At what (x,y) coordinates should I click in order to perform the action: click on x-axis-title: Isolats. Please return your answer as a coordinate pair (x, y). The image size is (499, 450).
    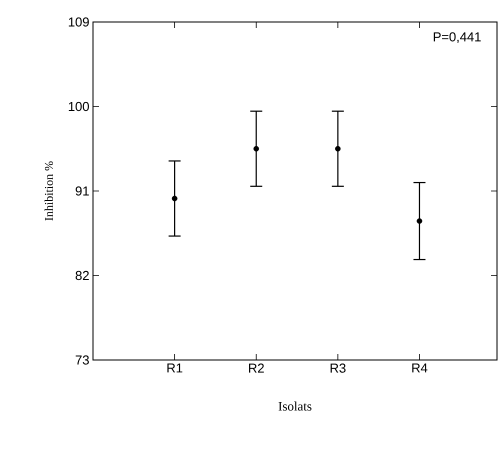
    Looking at the image, I should click on (295, 406).